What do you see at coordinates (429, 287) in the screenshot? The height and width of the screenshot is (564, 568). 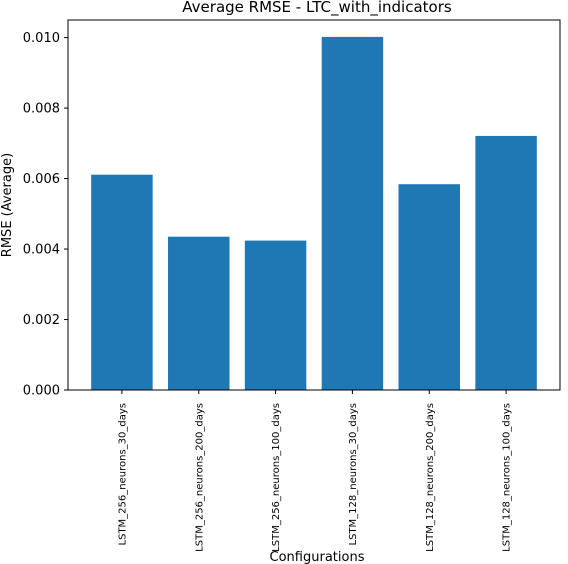 I see `bar-LSTM_128_neurons_200_days` at bounding box center [429, 287].